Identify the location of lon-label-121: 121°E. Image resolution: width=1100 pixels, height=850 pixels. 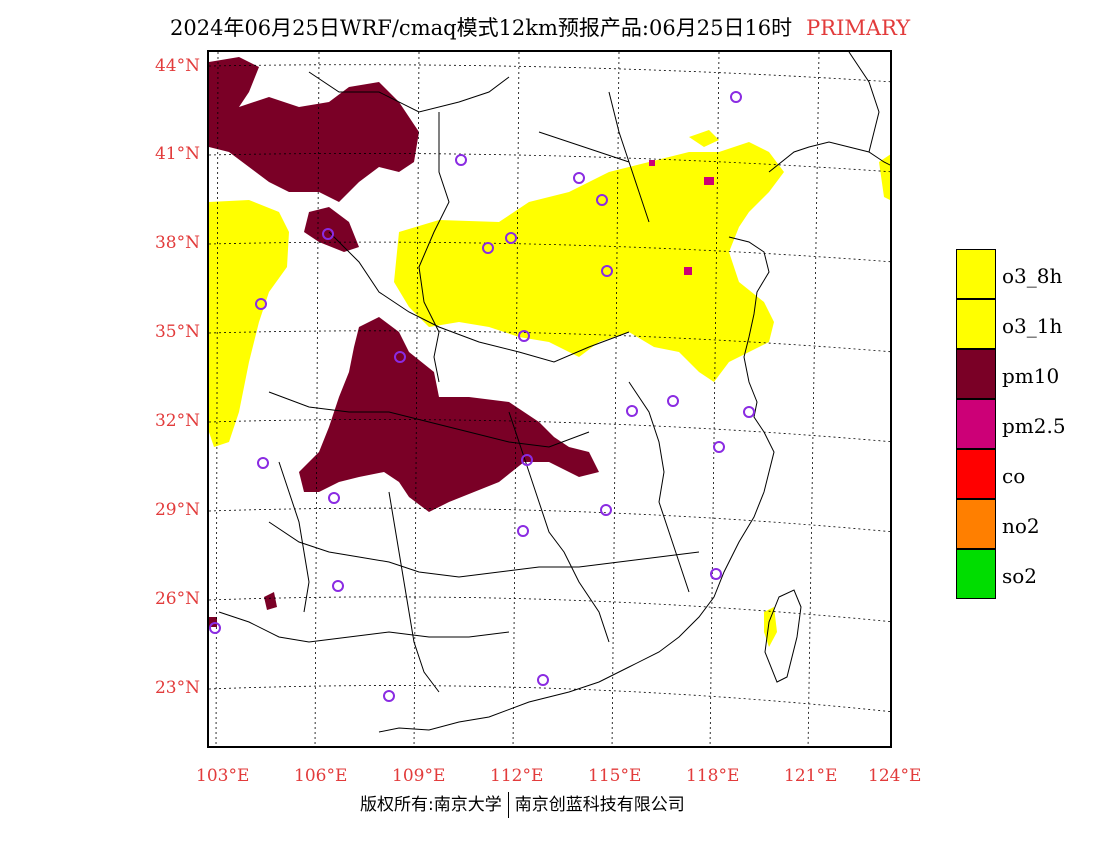
(811, 776).